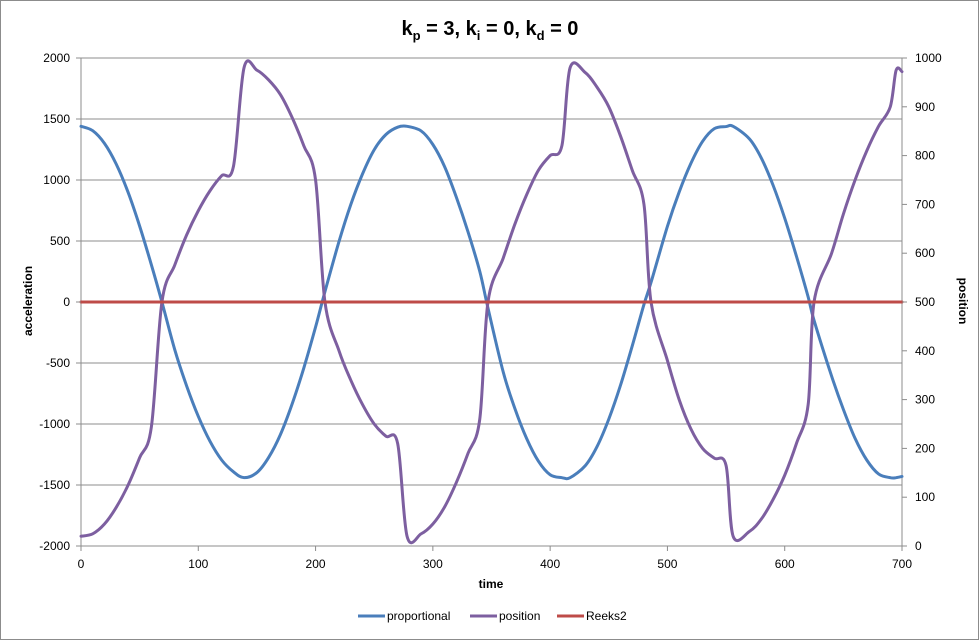  I want to click on x-tick-label: 200, so click(316, 564).